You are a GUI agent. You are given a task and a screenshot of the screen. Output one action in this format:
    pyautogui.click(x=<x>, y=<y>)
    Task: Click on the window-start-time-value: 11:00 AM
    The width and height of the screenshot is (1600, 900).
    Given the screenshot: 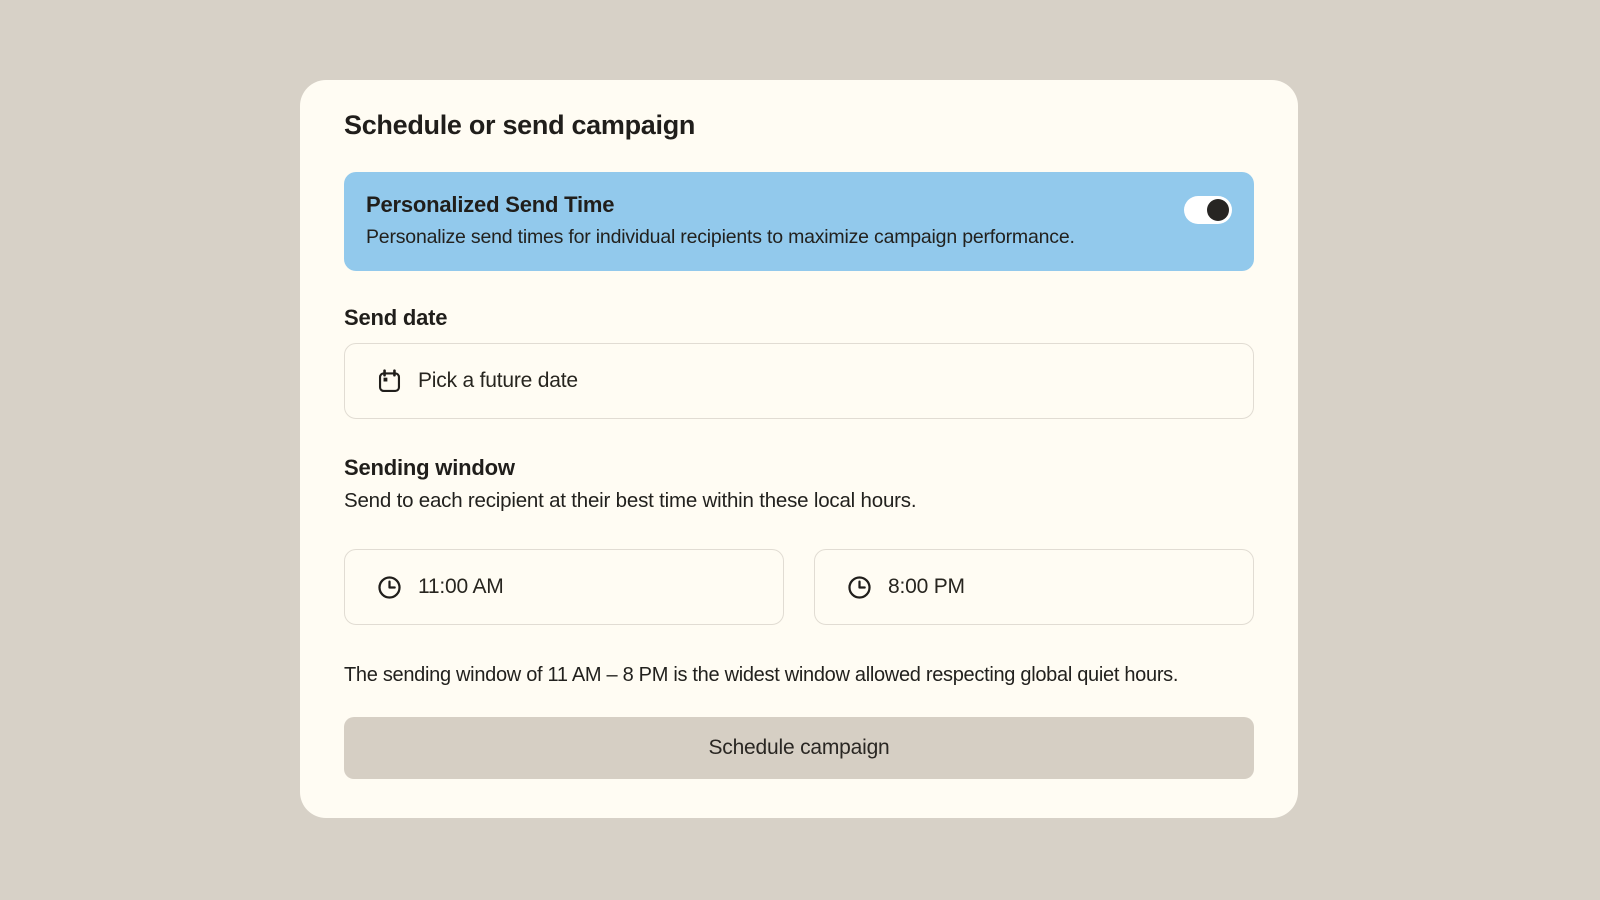 What is the action you would take?
    pyautogui.click(x=461, y=587)
    